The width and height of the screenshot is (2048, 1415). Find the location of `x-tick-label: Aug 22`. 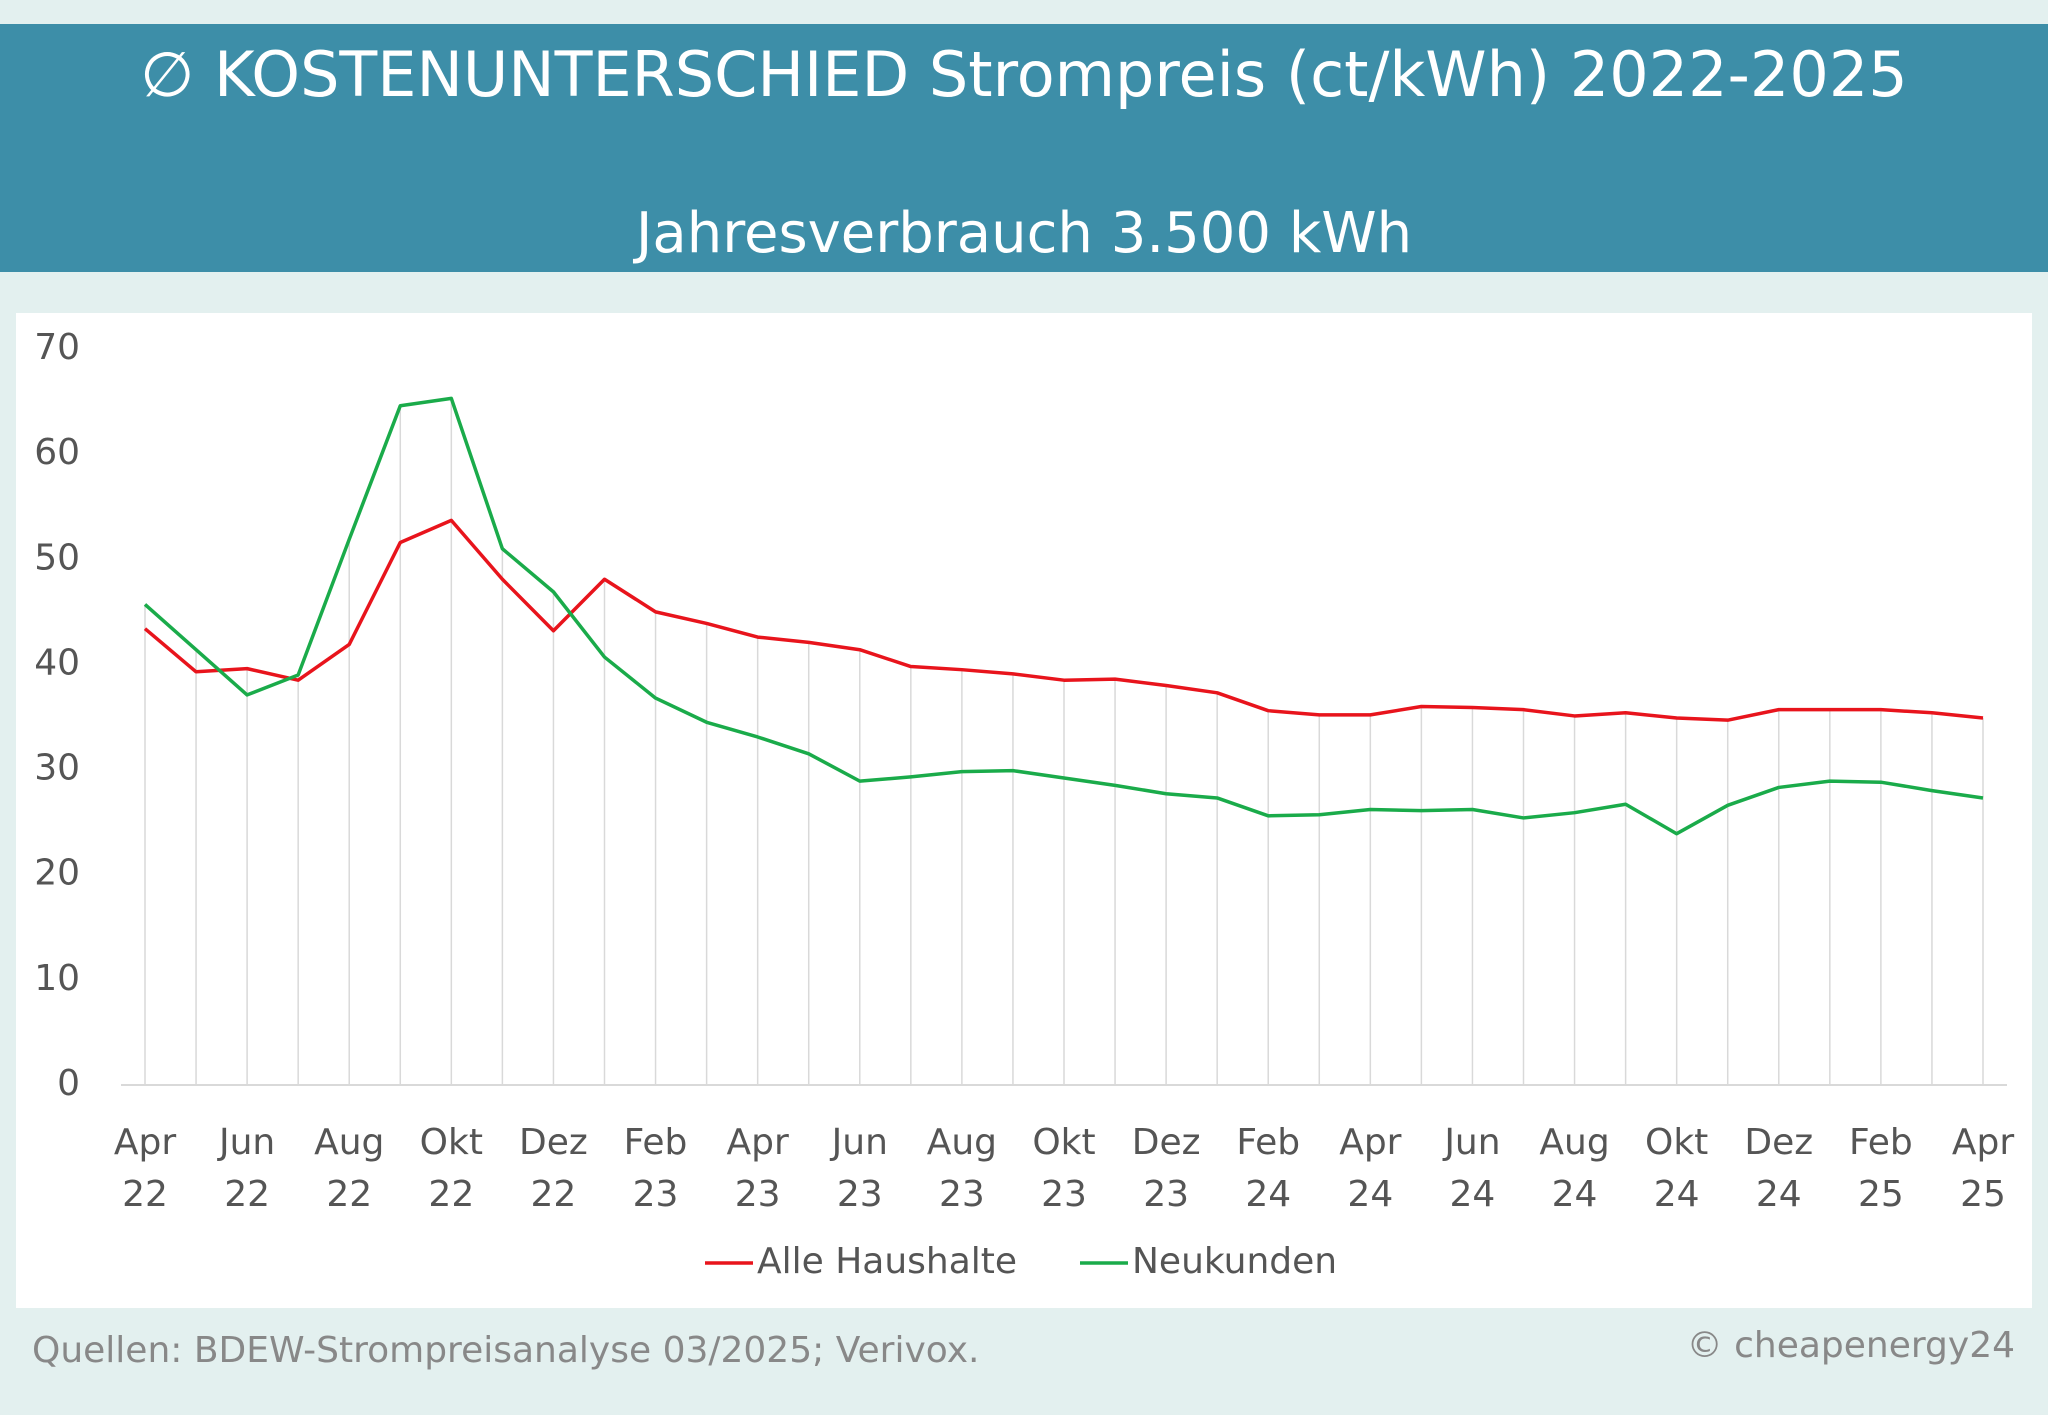

x-tick-label: Aug 22 is located at coordinates (349, 1168).